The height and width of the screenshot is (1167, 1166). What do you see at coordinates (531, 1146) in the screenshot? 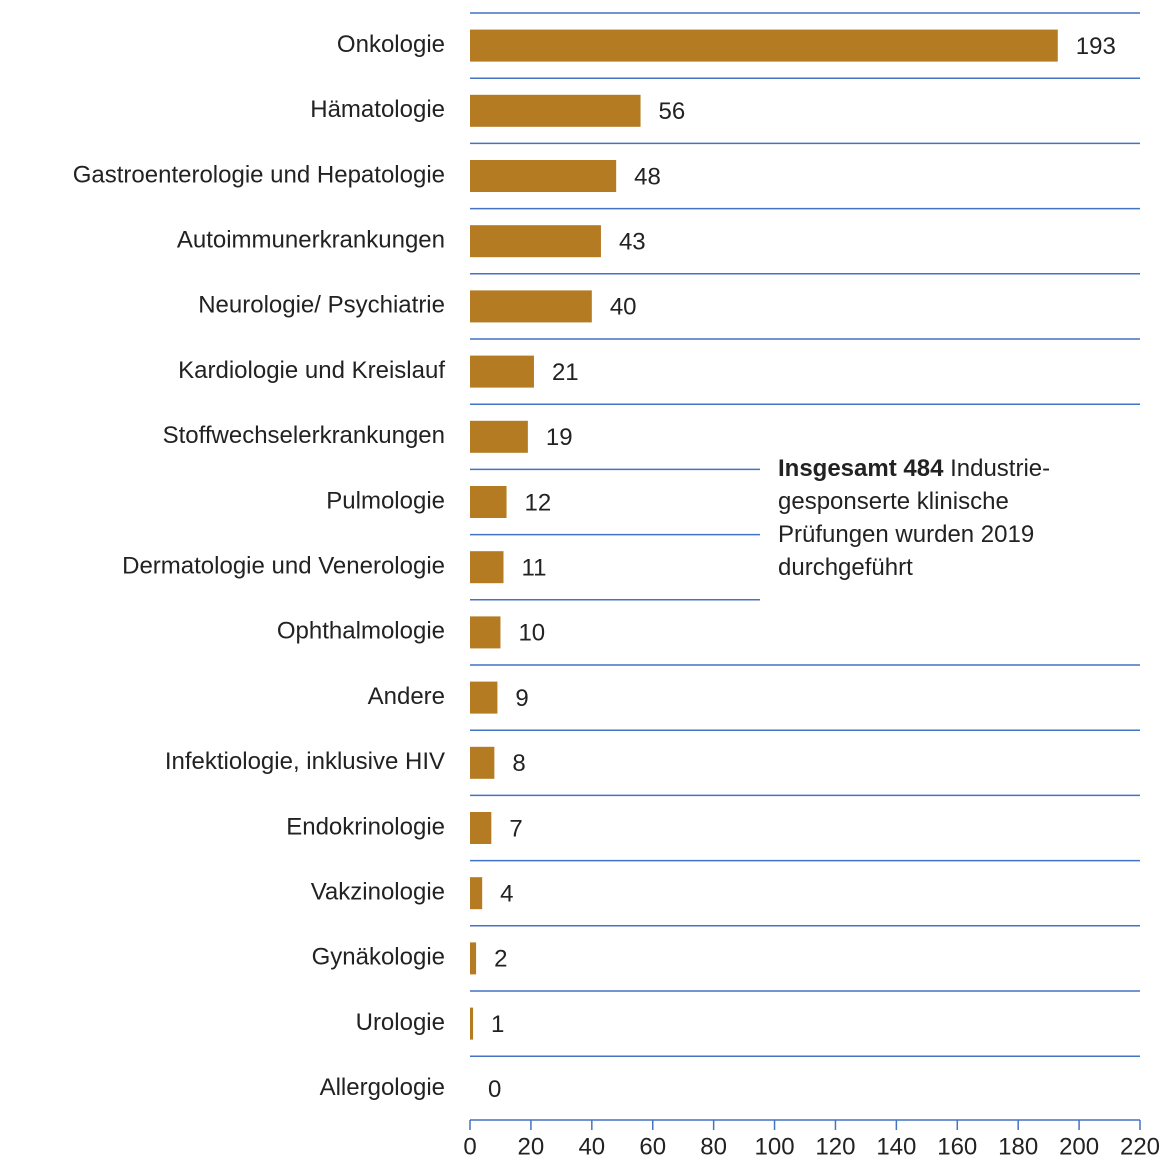
I see `x-tick-label: 20` at bounding box center [531, 1146].